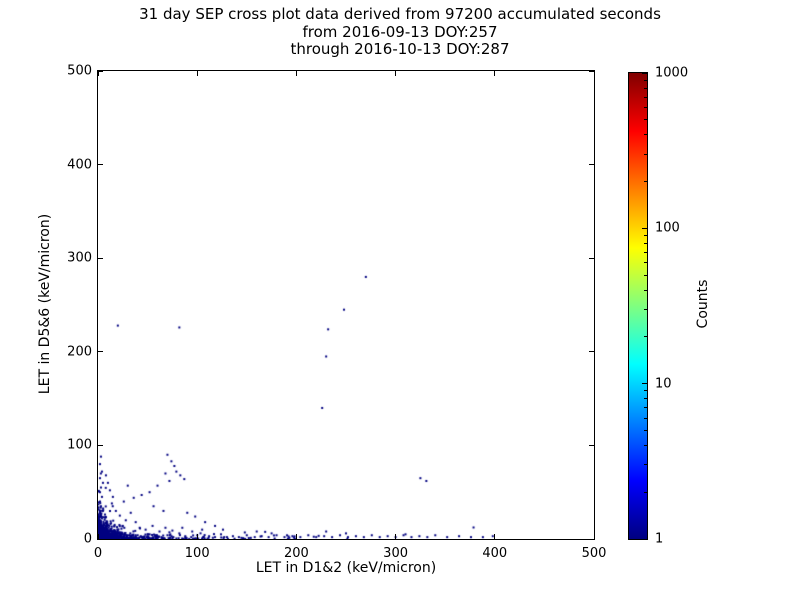 Image resolution: width=800 pixels, height=600 pixels. What do you see at coordinates (45, 304) in the screenshot?
I see `y-axis-label: LET in D5&6 (keV/micron)` at bounding box center [45, 304].